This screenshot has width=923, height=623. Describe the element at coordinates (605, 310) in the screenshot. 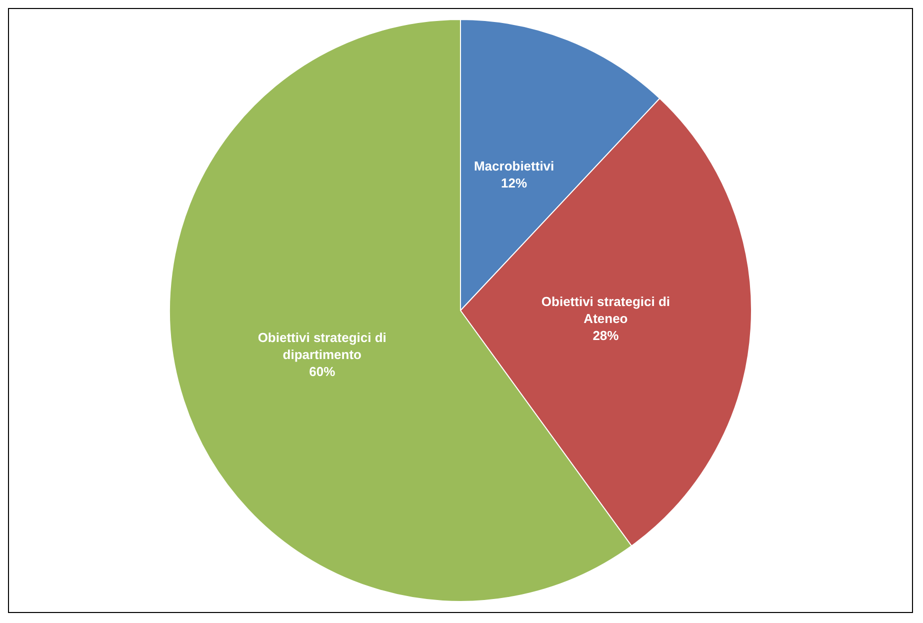

I see `slice-label: Obiettivi strategici di Ateneo` at that location.